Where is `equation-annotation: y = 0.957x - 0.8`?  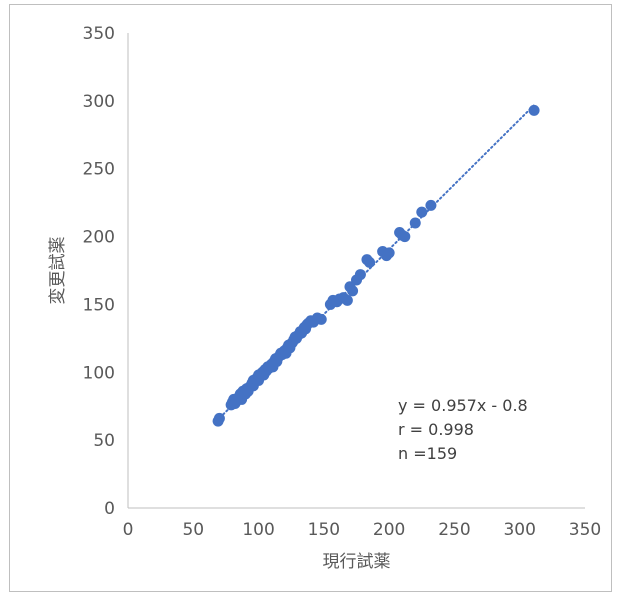
equation-annotation: y = 0.957x - 0.8 is located at coordinates (463, 405).